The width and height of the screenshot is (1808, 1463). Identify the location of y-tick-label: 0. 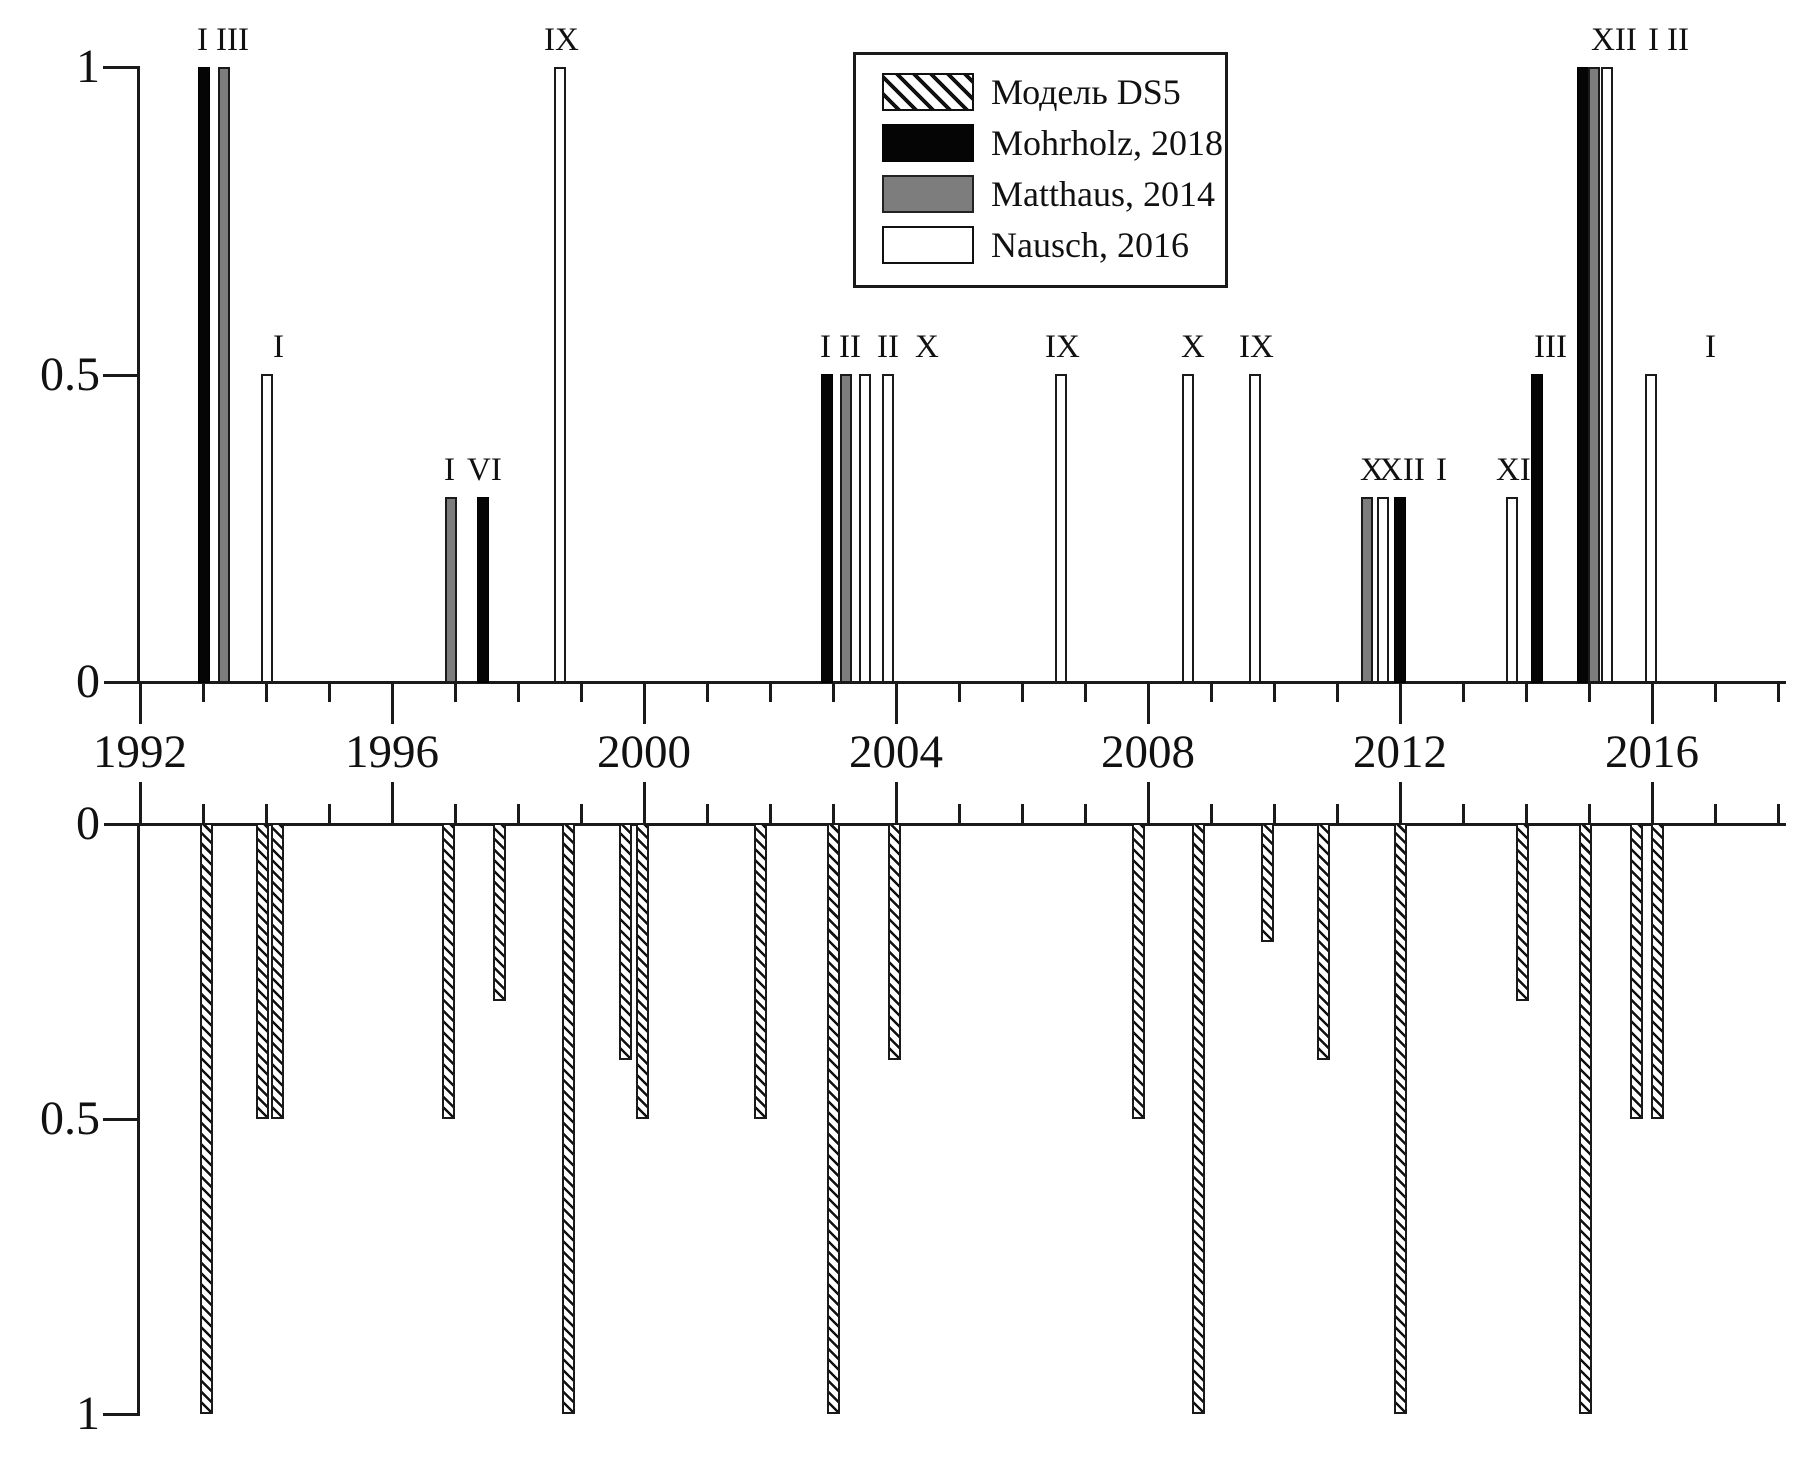
(88, 681).